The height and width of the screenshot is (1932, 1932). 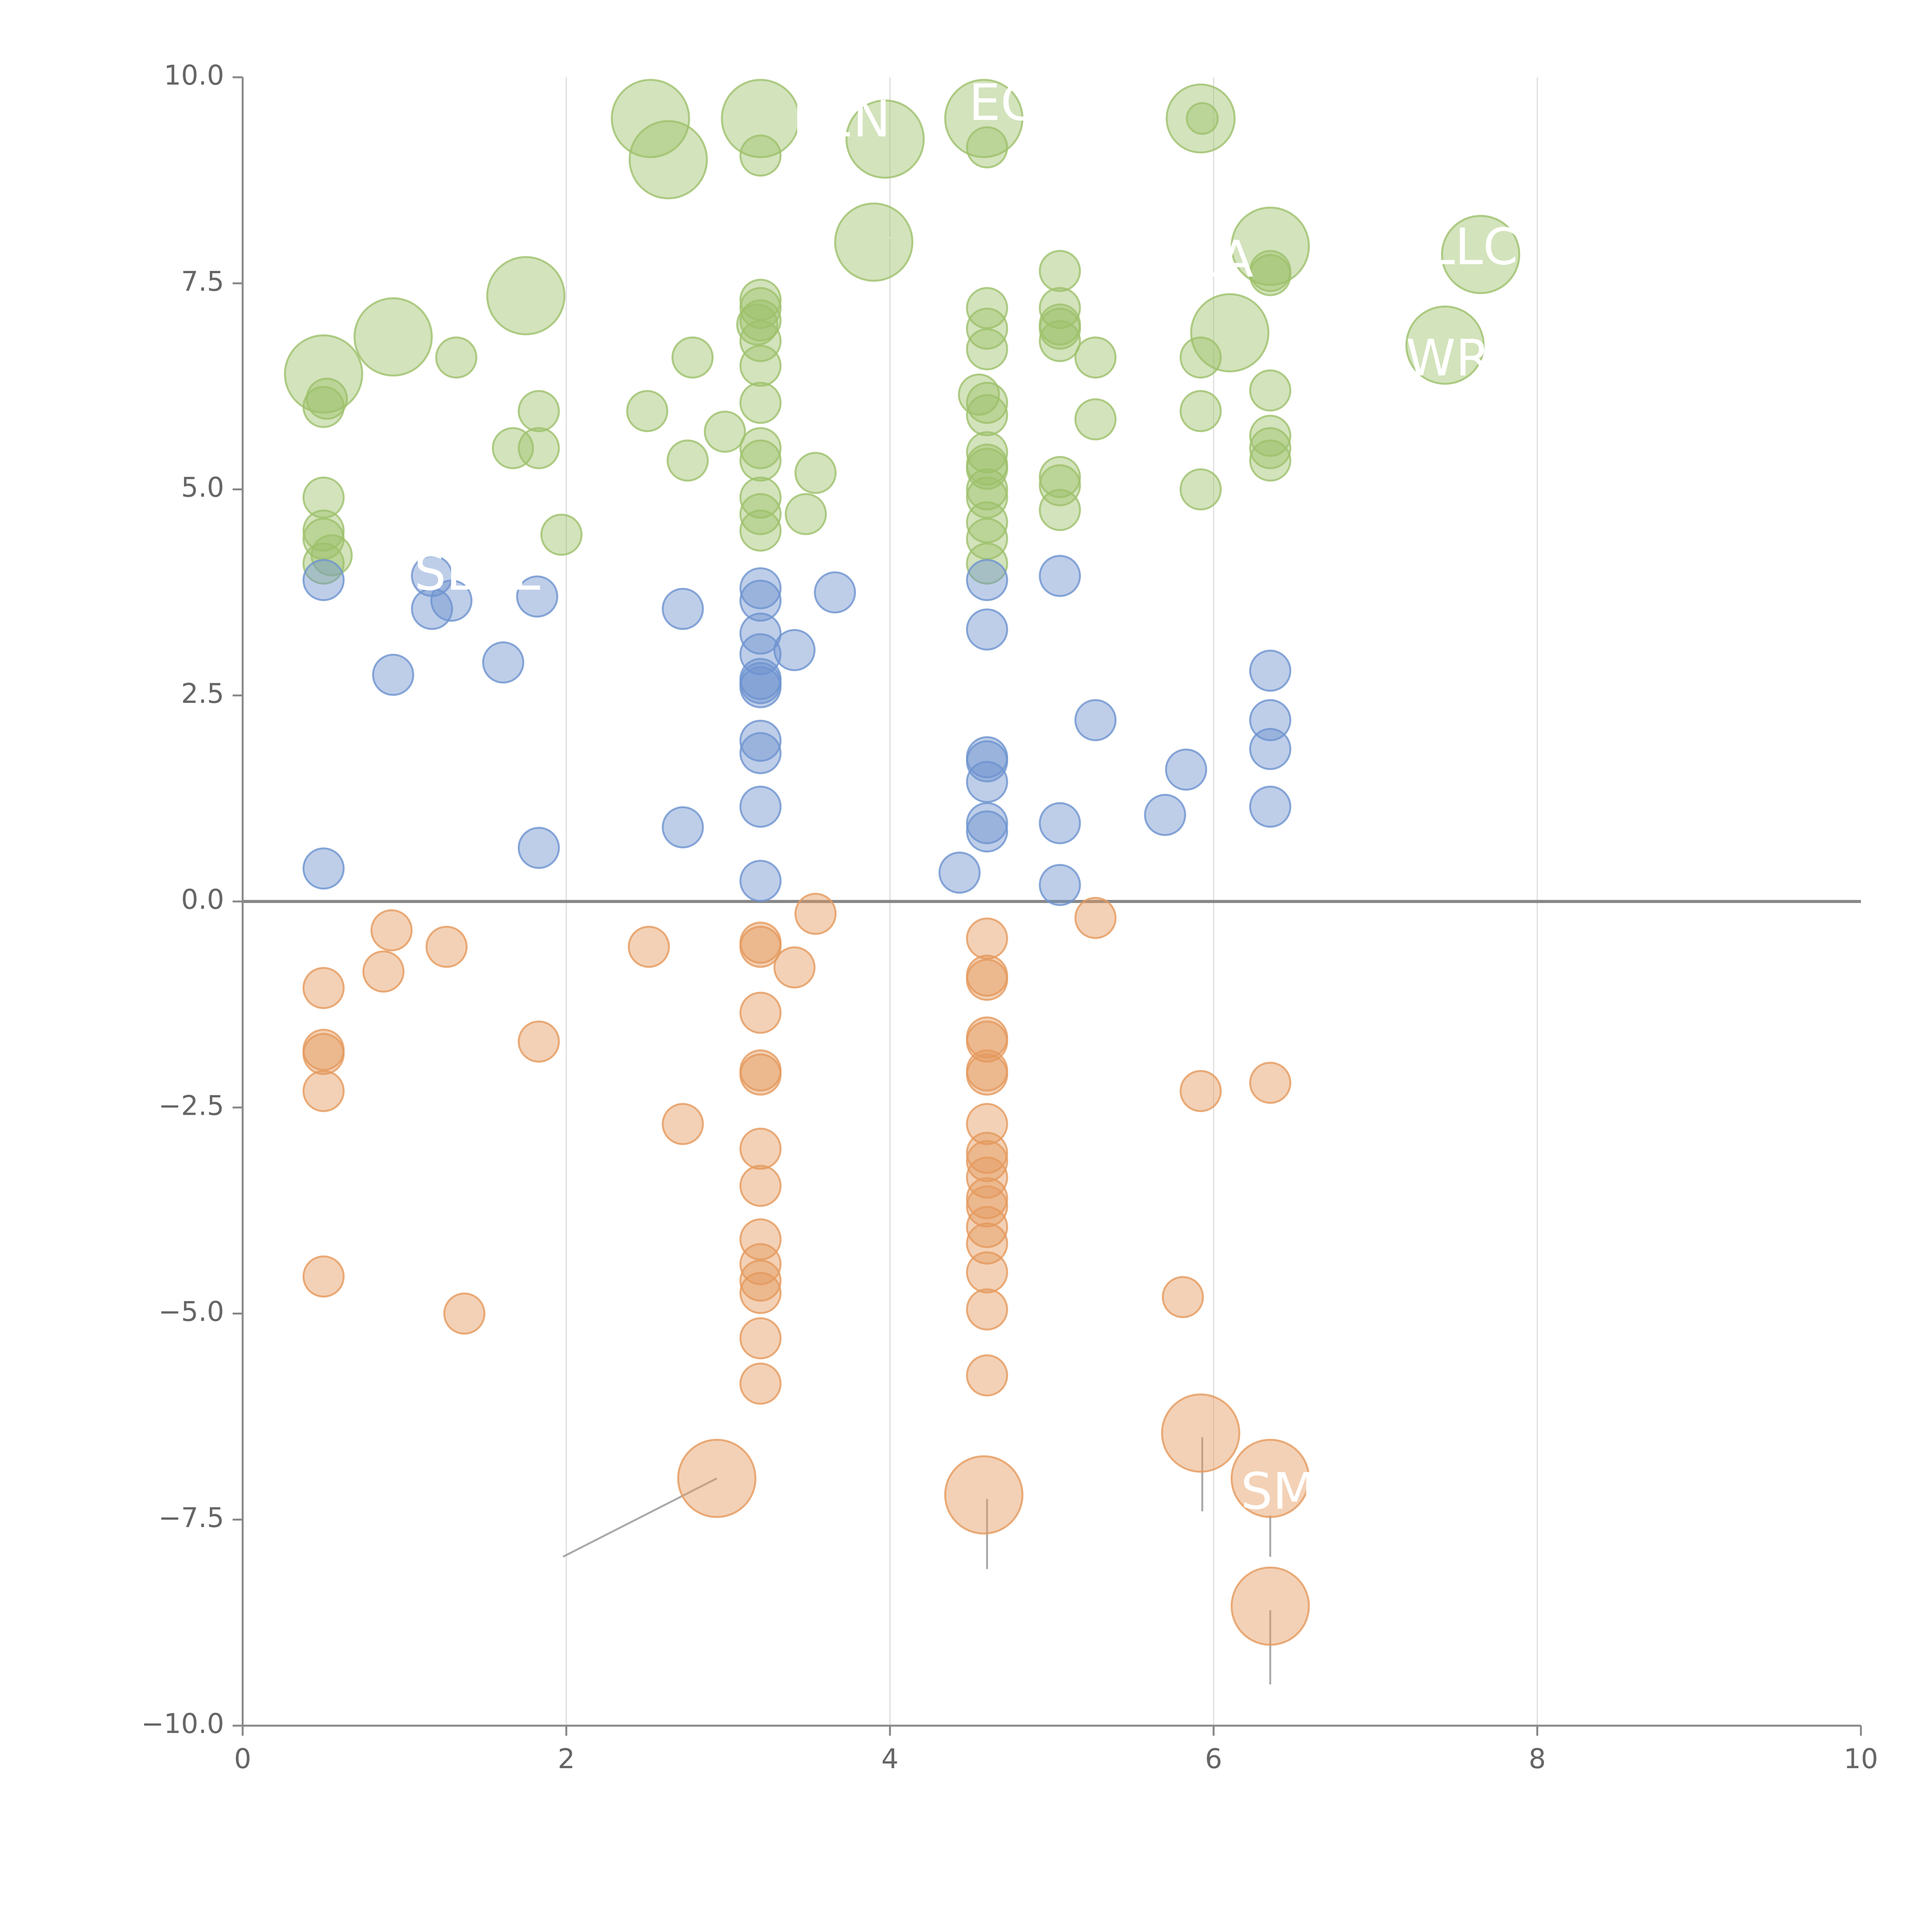 I want to click on y-tick-label: −10.0, so click(x=183, y=1724).